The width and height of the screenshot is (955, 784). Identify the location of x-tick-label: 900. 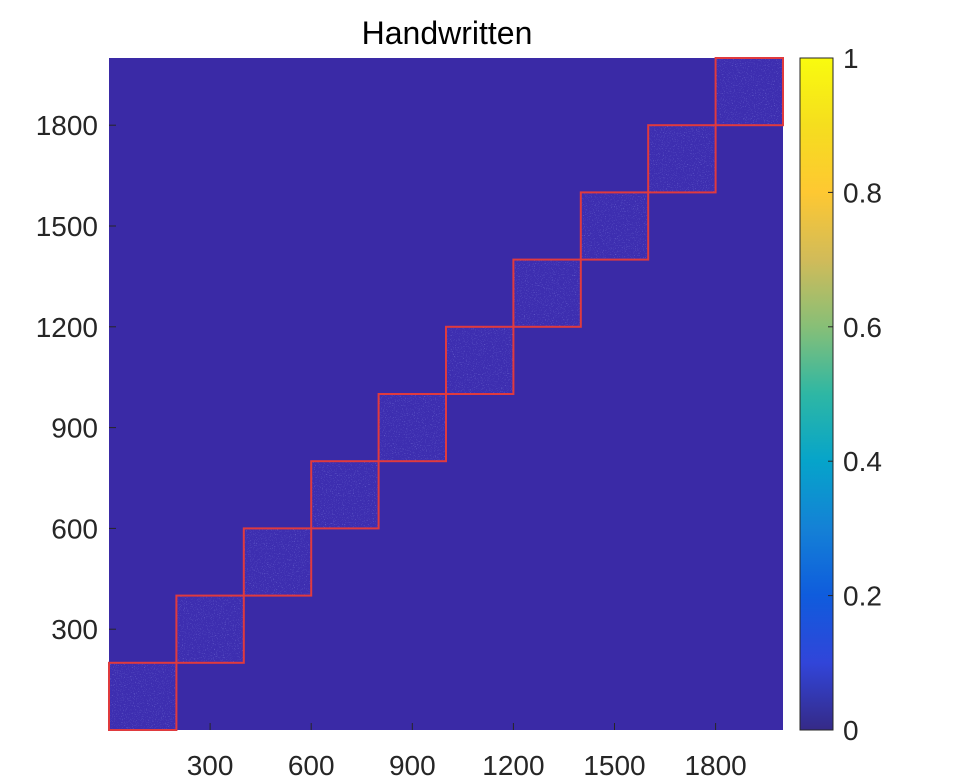
(412, 765).